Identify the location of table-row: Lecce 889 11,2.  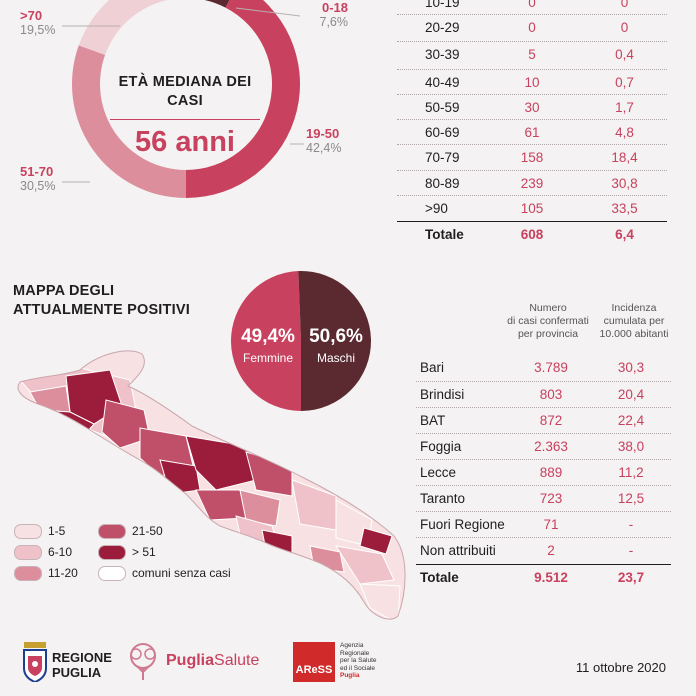
(543, 472).